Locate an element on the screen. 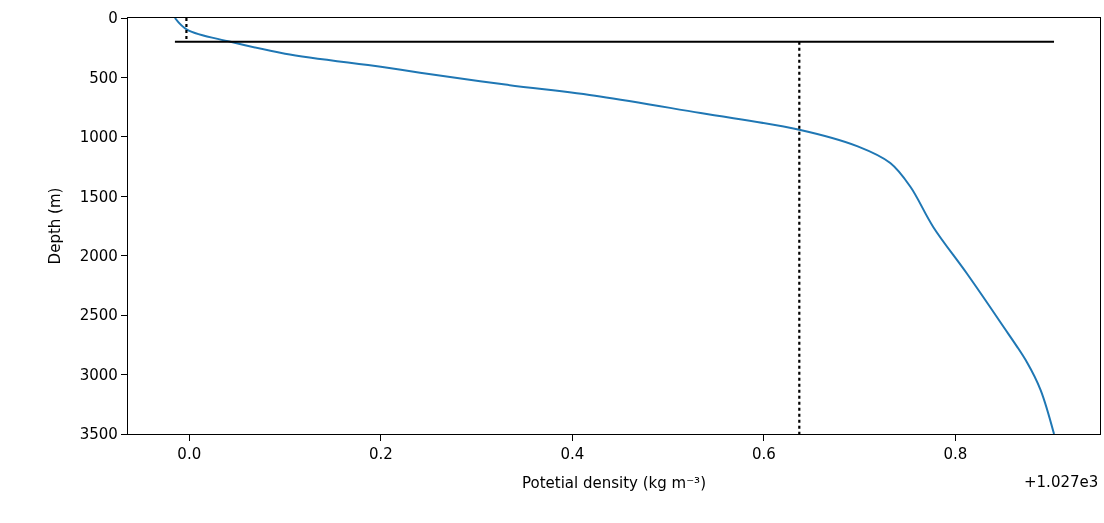 This screenshot has height=523, width=1104. y-tick-label: 2000 is located at coordinates (98, 255).